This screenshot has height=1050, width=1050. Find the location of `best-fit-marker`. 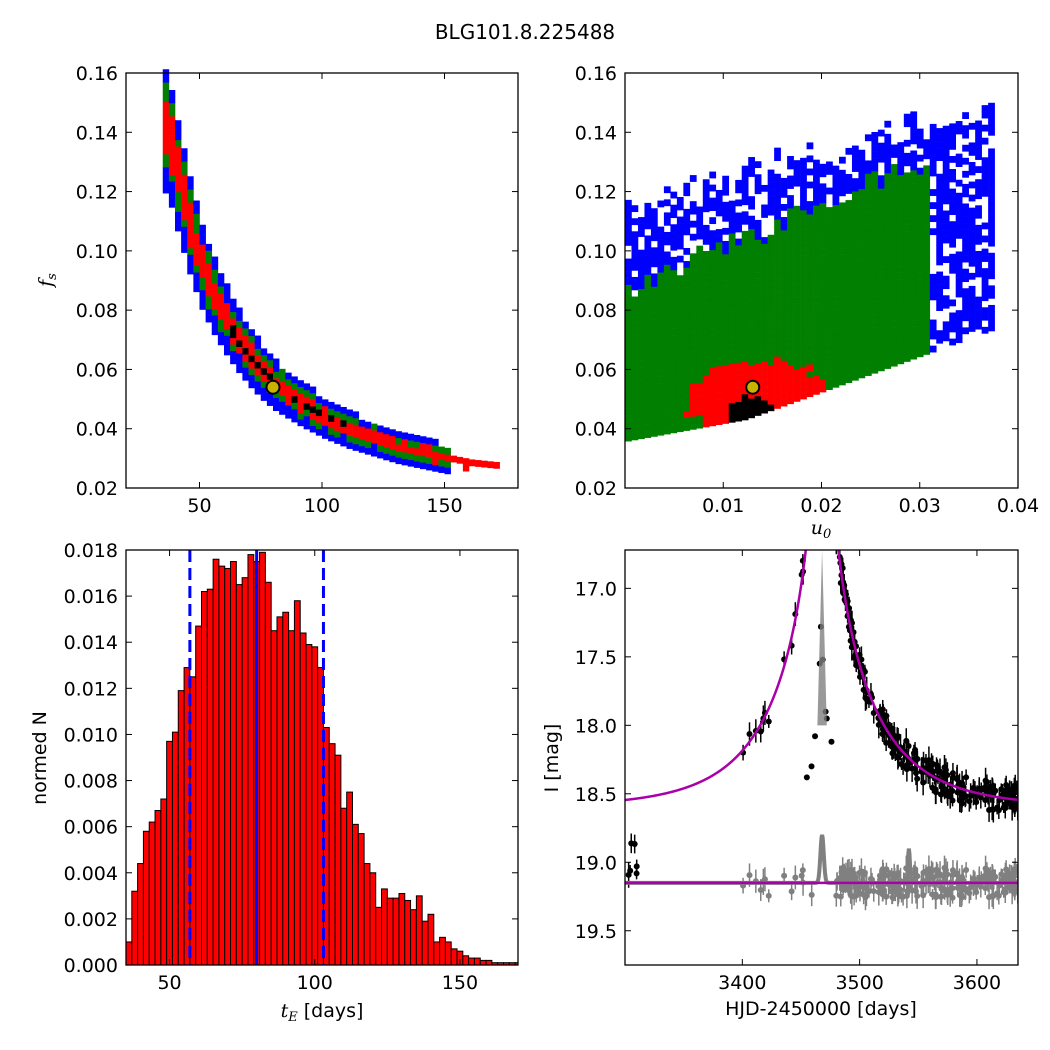

best-fit-marker is located at coordinates (753, 387).